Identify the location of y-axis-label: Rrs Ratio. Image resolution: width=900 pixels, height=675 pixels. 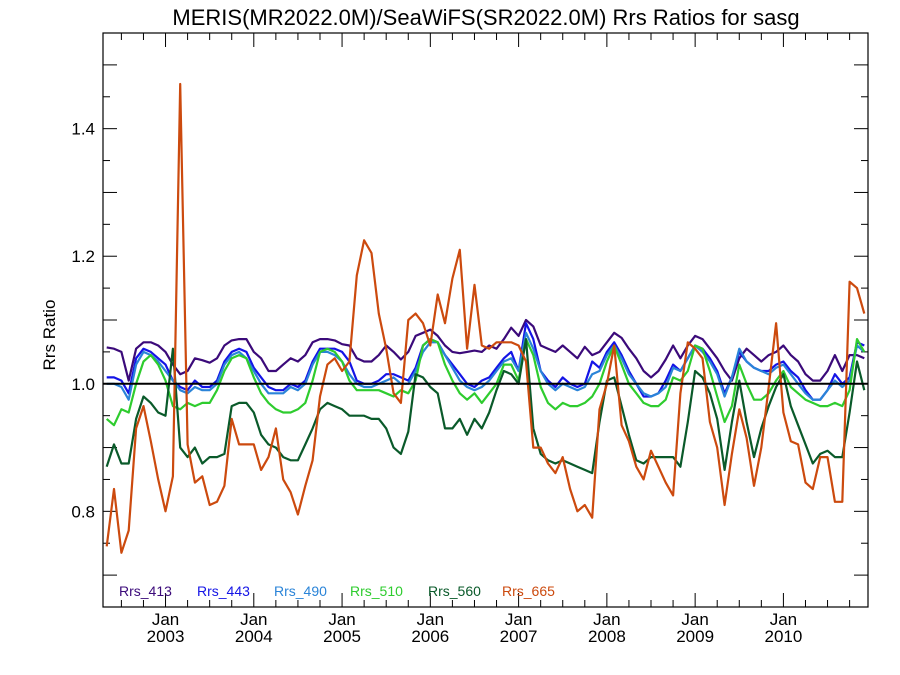
(49, 335).